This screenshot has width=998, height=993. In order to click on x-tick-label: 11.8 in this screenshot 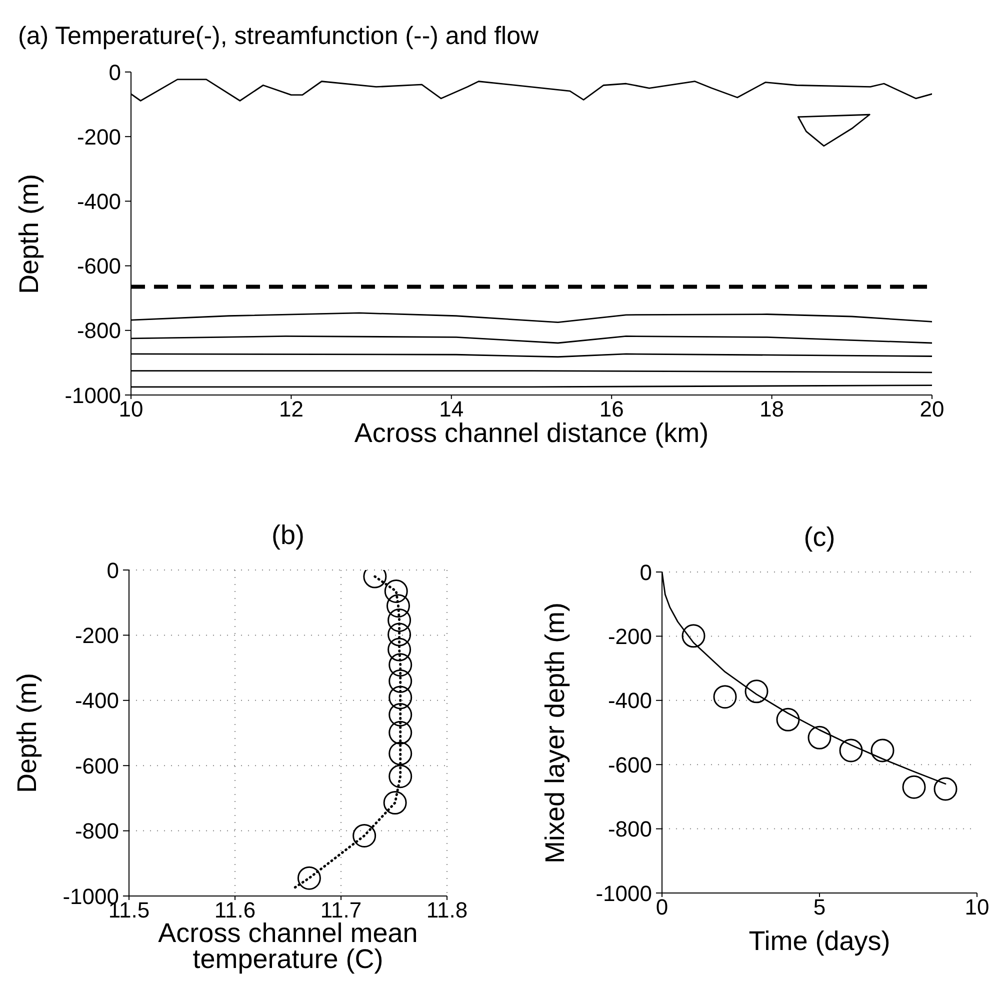, I will do `click(447, 910)`.